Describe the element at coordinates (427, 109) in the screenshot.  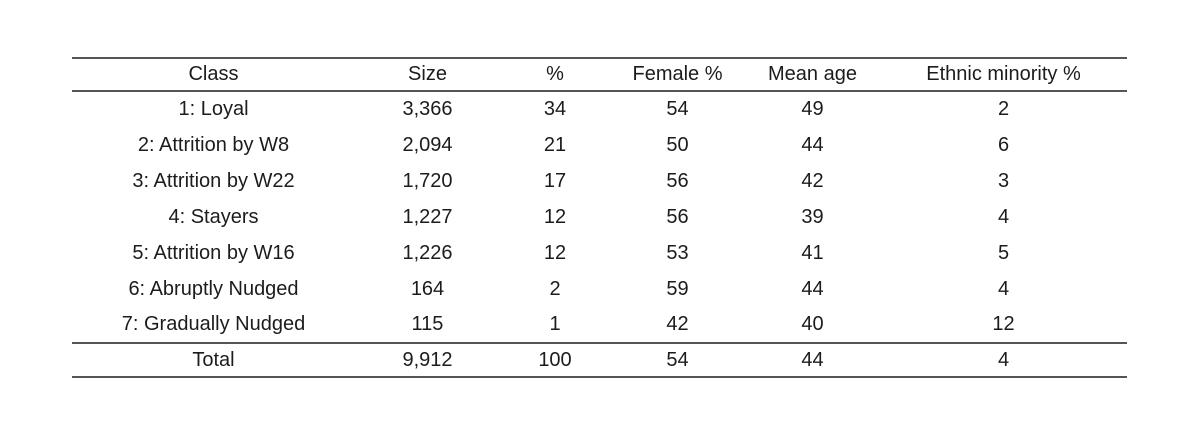
I see `cell-size: 3,366` at that location.